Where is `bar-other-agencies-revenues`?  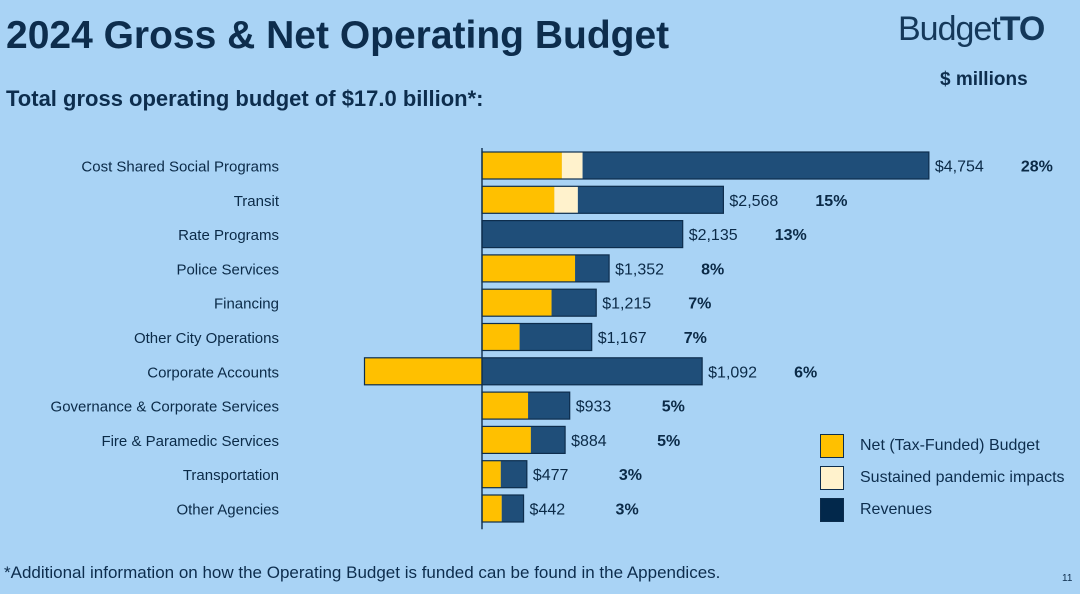
bar-other-agencies-revenues is located at coordinates (512, 508).